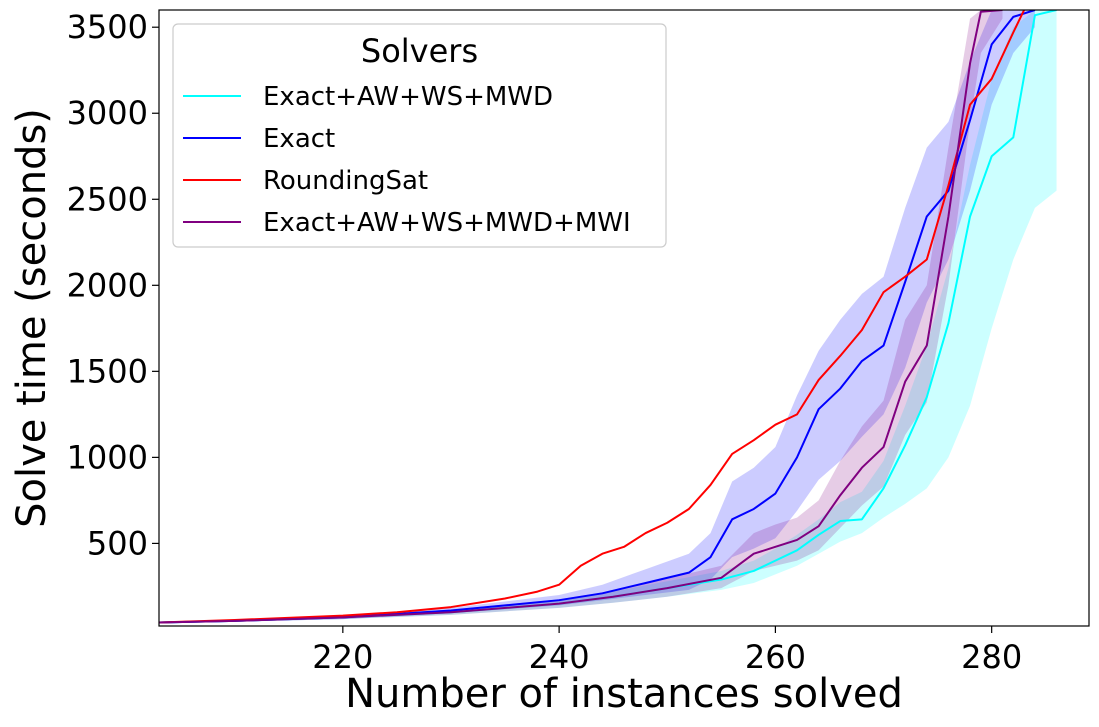 The width and height of the screenshot is (1099, 727). Describe the element at coordinates (667, 651) in the screenshot. I see `x-axis-ticks: 220 240 260 280` at that location.